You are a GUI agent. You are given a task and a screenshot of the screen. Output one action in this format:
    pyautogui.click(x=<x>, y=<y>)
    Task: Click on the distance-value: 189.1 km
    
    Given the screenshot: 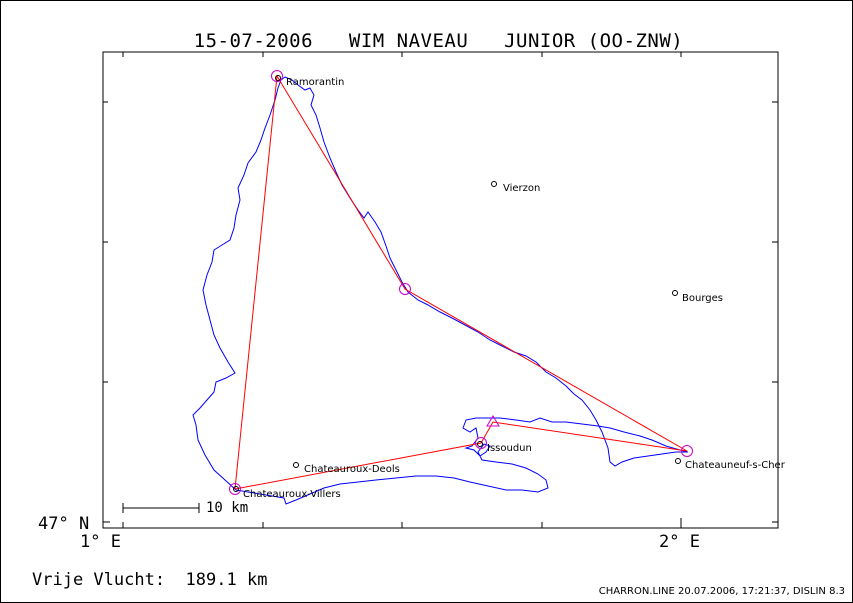 What is the action you would take?
    pyautogui.click(x=226, y=580)
    